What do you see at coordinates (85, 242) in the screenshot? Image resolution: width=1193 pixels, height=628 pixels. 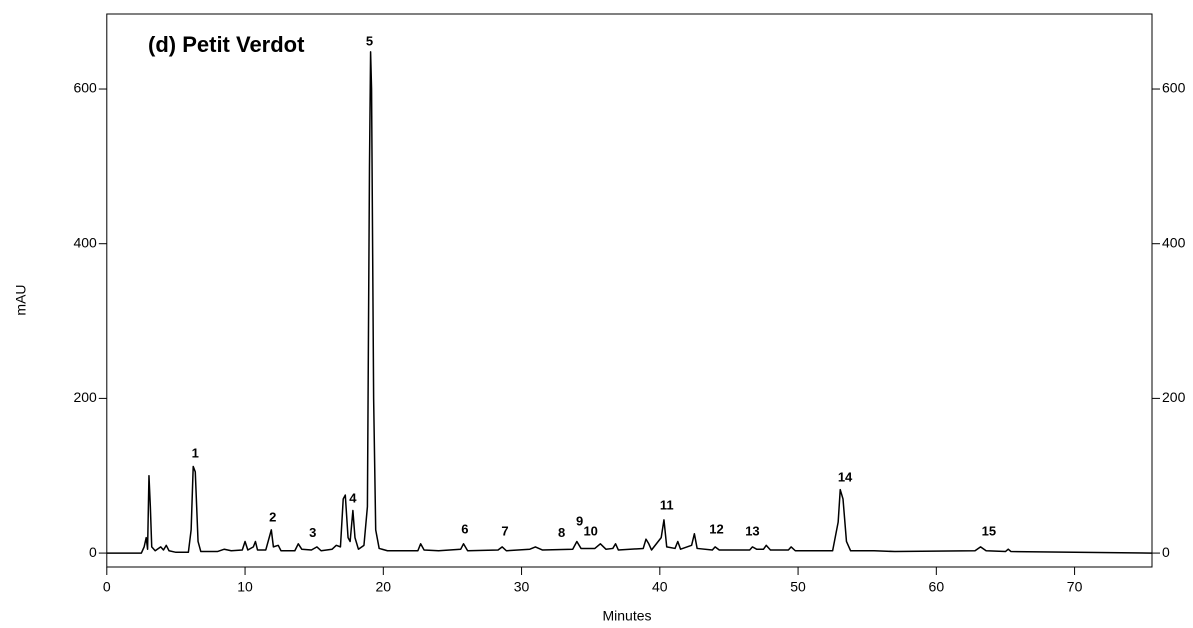 I see `y-tick-label: 400` at bounding box center [85, 242].